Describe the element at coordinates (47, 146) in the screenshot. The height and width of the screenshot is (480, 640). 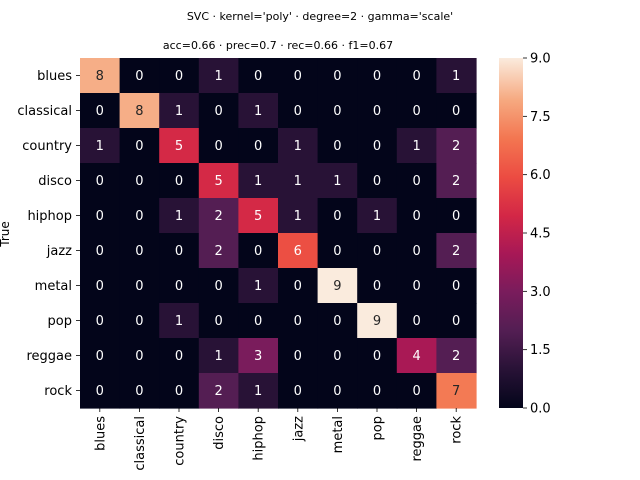
I see `y-tick-label: country` at that location.